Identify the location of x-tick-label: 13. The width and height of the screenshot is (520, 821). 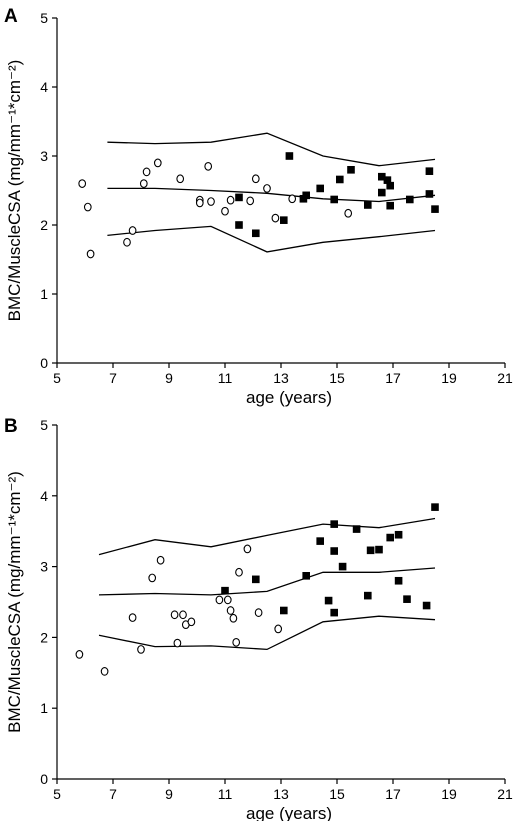
(281, 378).